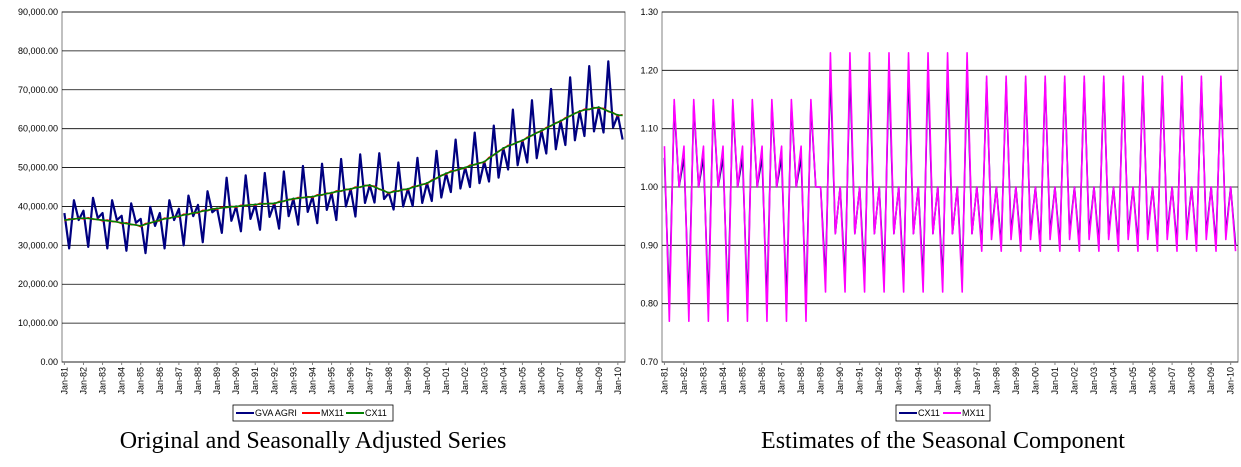  Describe the element at coordinates (38, 206) in the screenshot. I see `y-tick-label: 40,000.00` at that location.